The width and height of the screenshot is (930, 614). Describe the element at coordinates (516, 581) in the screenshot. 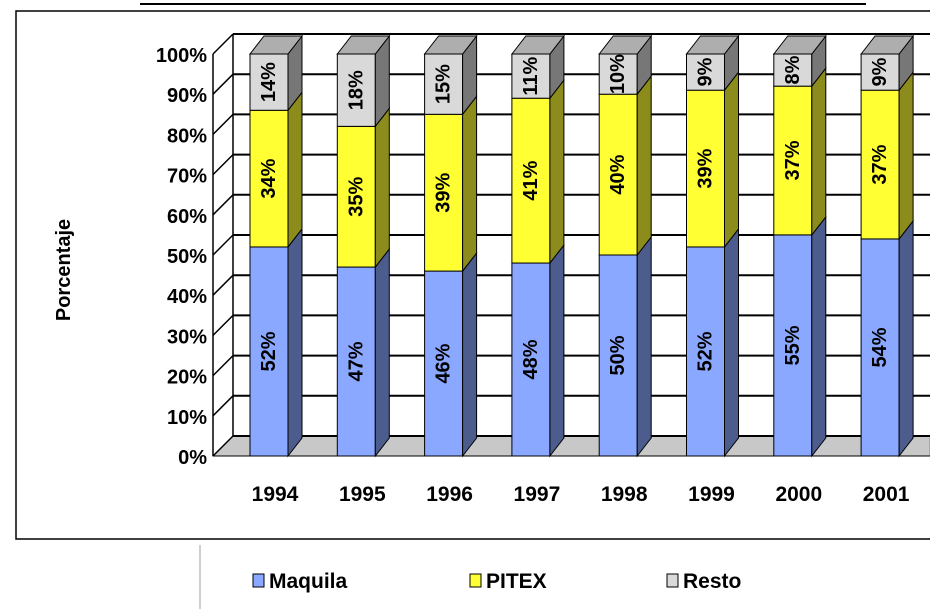

I see `legend-label: PITEX` at that location.